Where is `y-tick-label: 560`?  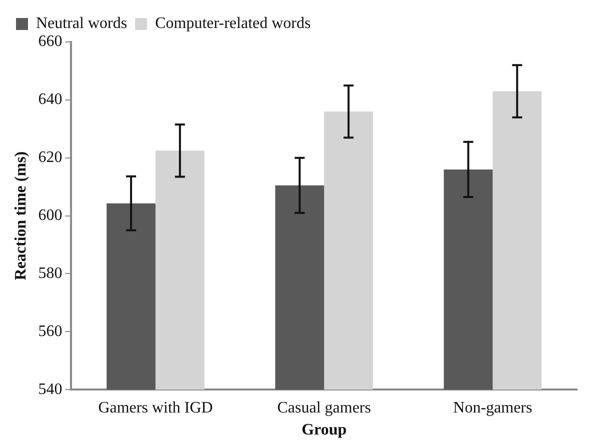 y-tick-label: 560 is located at coordinates (50, 331).